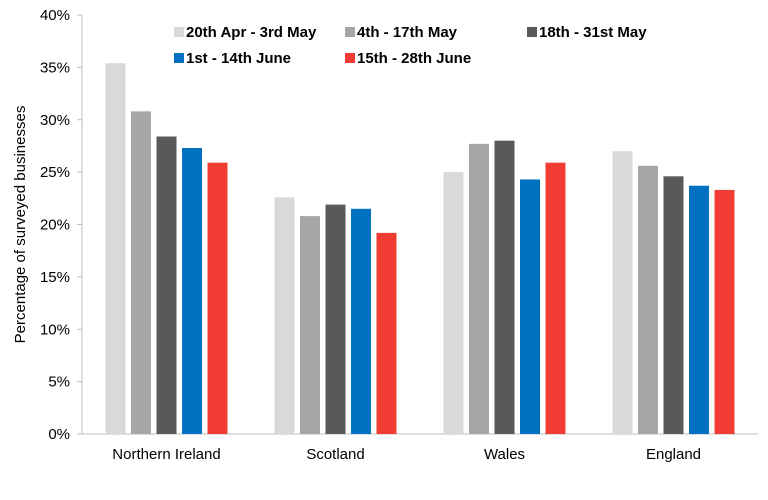 The height and width of the screenshot is (500, 768). I want to click on legend-label: 18th - 31st May, so click(593, 32).